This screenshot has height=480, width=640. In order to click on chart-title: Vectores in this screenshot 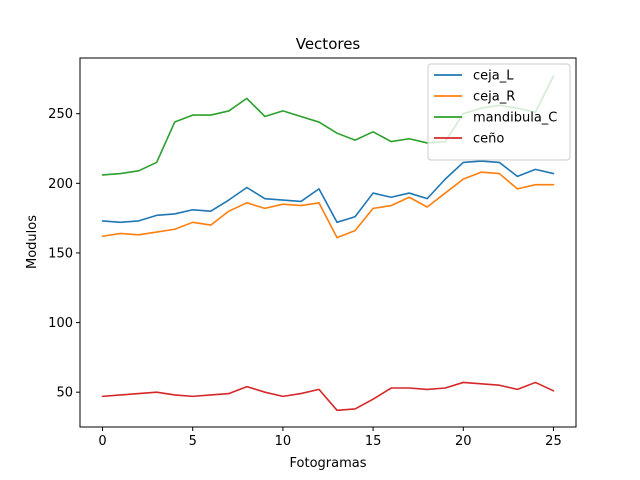, I will do `click(328, 44)`.